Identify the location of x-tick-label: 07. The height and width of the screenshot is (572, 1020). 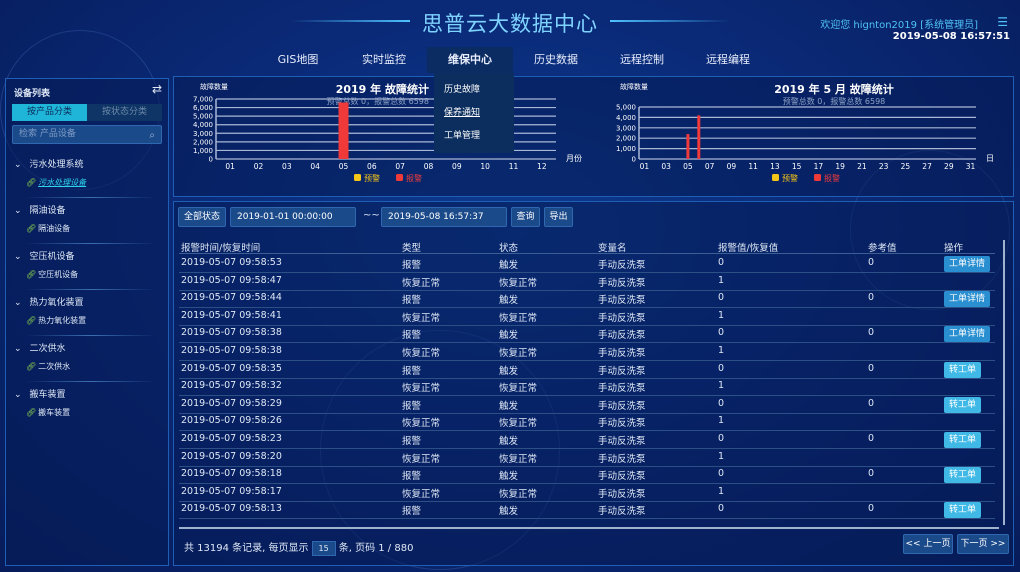
(710, 166).